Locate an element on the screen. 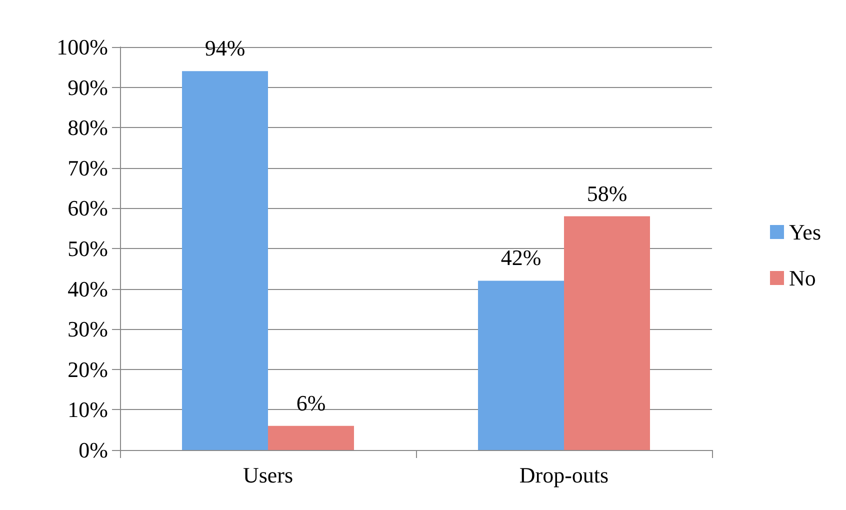 The image size is (846, 510). y-tick-label: 50% is located at coordinates (88, 248).